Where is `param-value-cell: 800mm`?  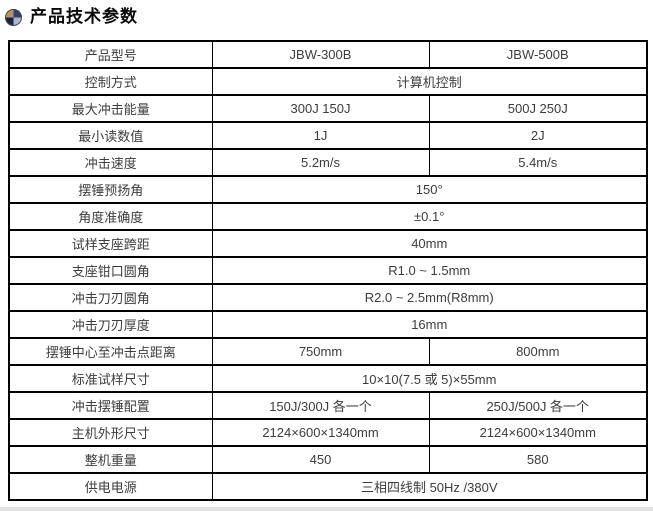
param-value-cell: 800mm is located at coordinates (538, 351).